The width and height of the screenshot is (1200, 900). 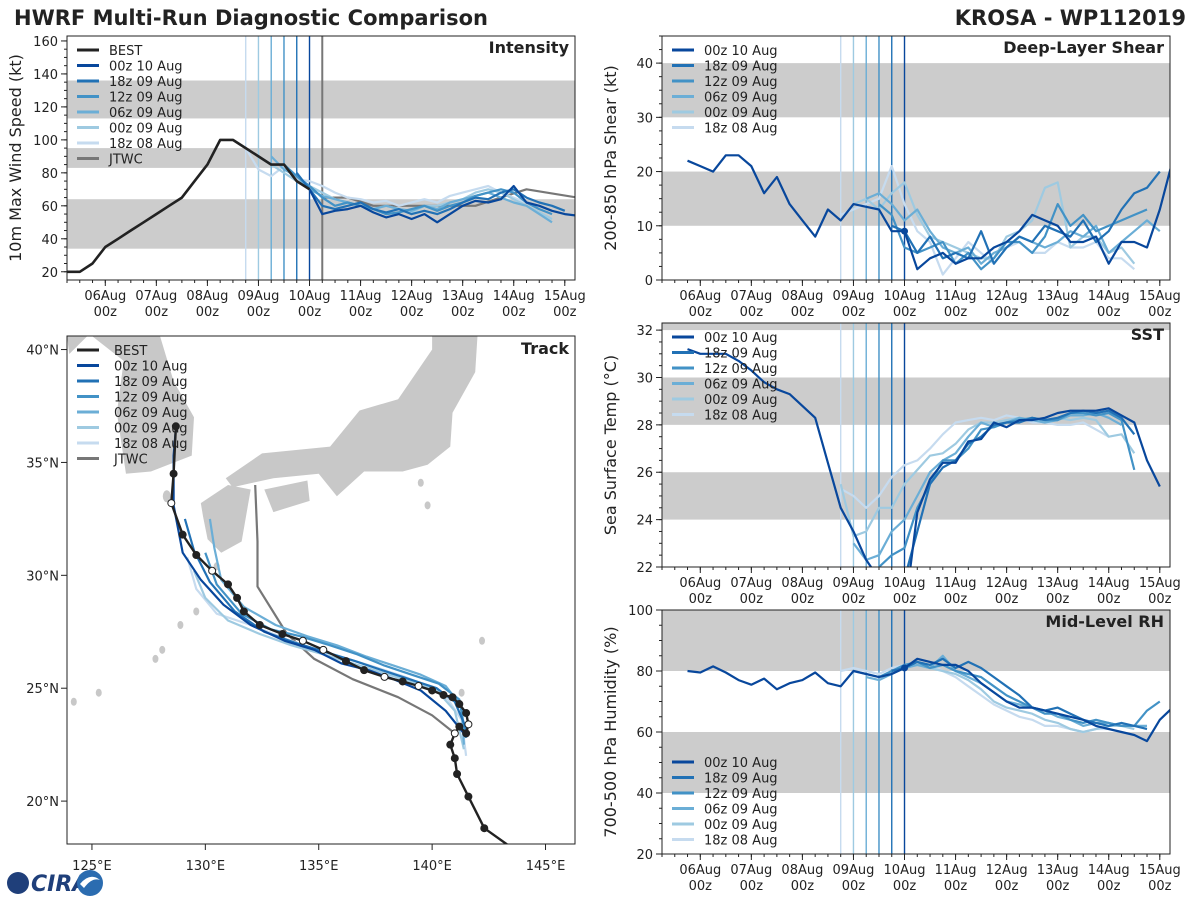 I want to click on track-legend-label: 18z 09 Aug, so click(x=151, y=382).